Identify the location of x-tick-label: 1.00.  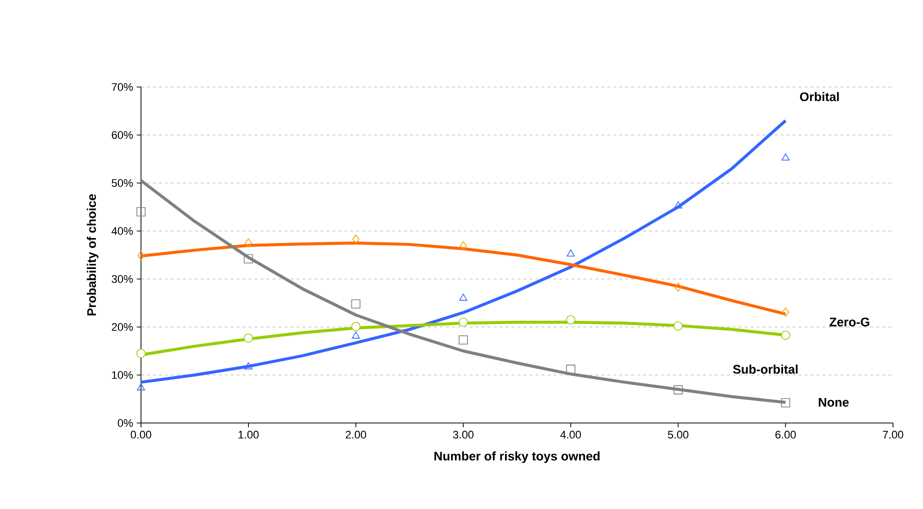
(248, 434).